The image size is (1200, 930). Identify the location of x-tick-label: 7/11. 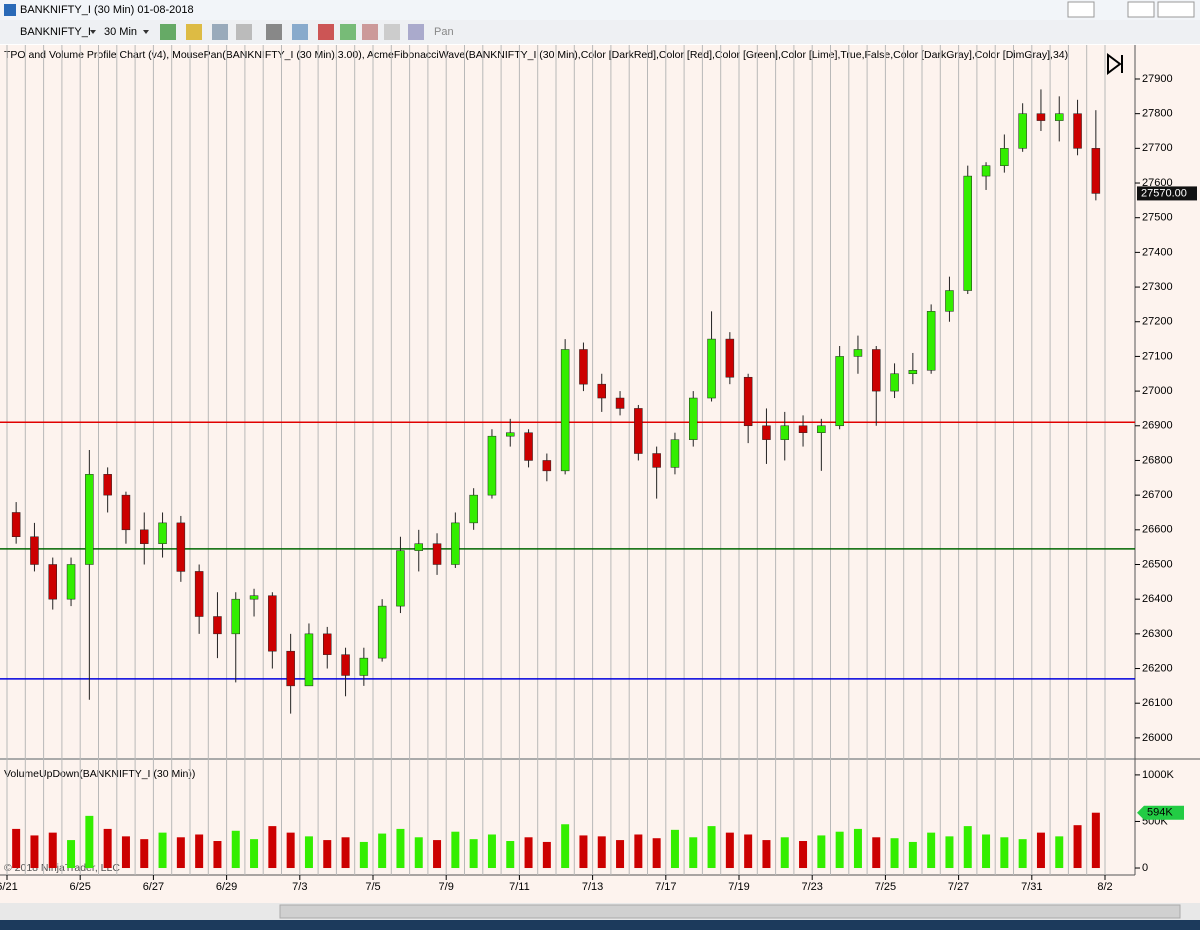
(519, 887).